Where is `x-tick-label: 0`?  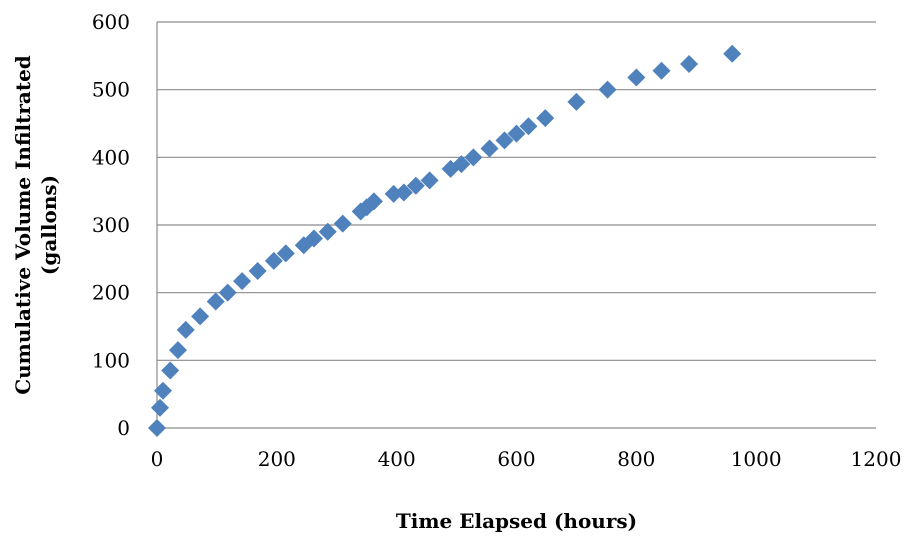 x-tick-label: 0 is located at coordinates (157, 459).